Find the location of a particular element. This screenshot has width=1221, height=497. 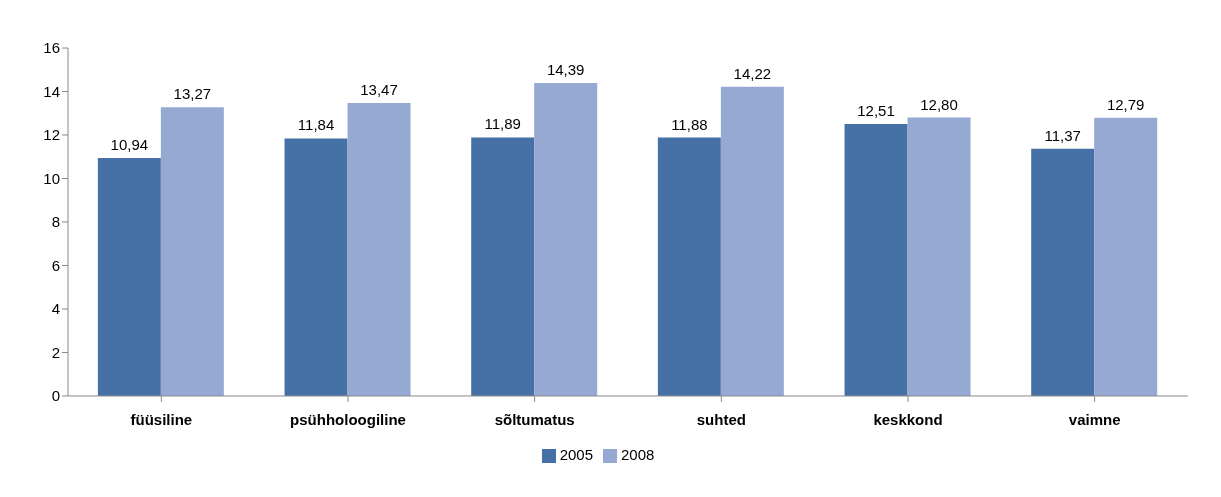

data-label: 14,39 is located at coordinates (565, 70).